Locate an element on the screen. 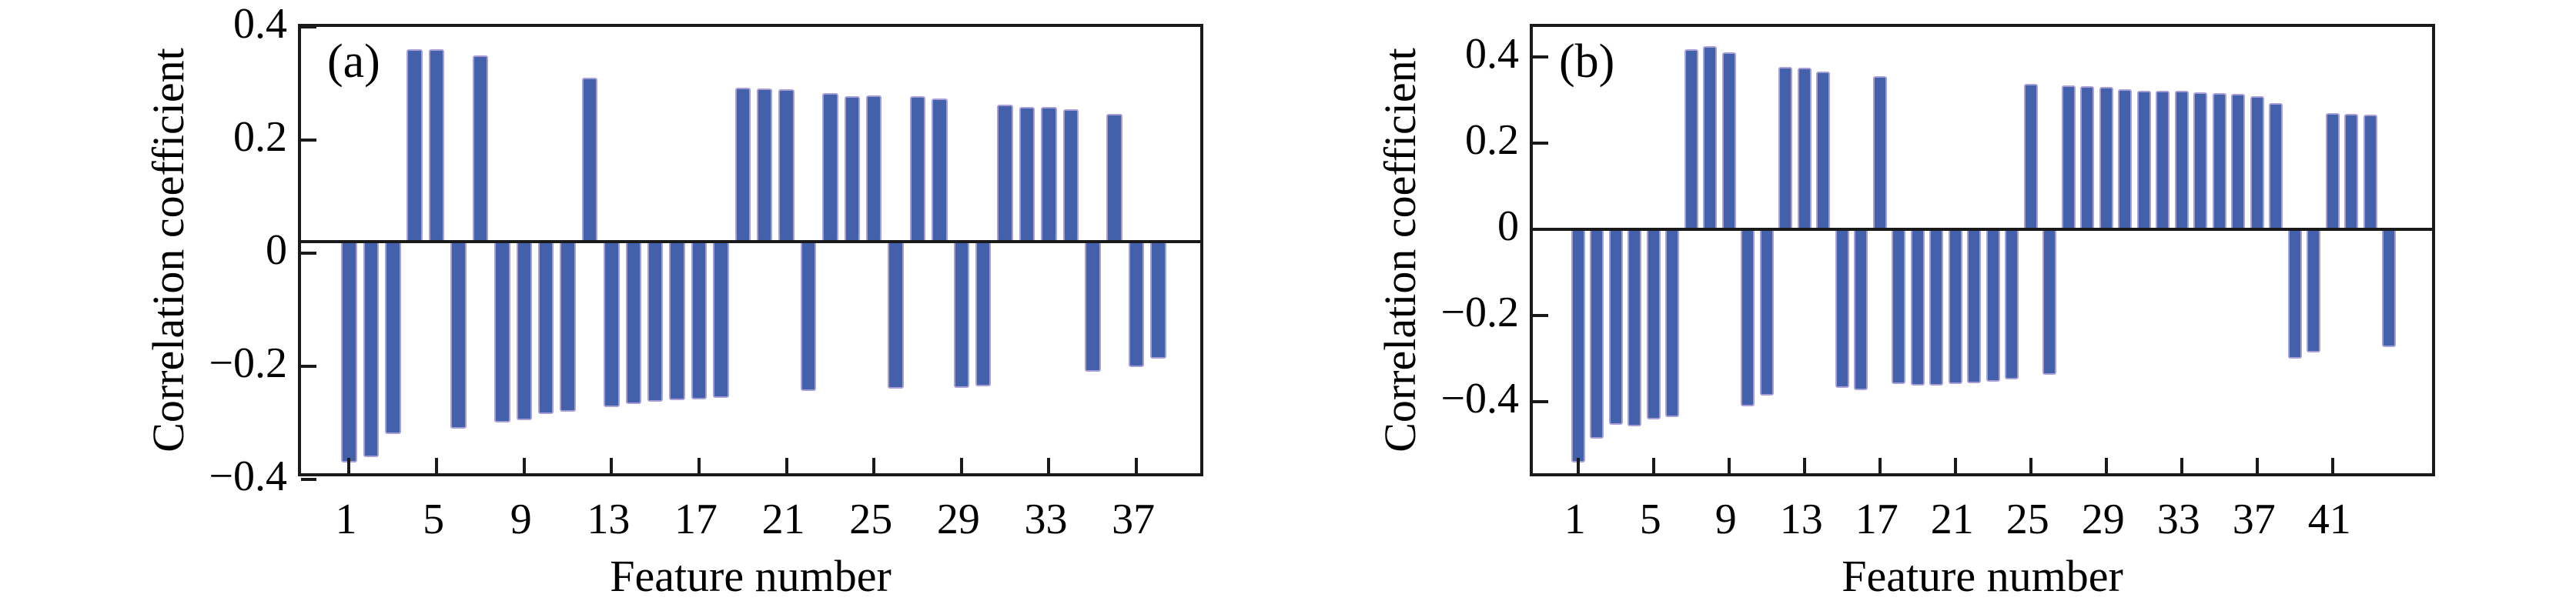  panel-label: (a) is located at coordinates (353, 61).